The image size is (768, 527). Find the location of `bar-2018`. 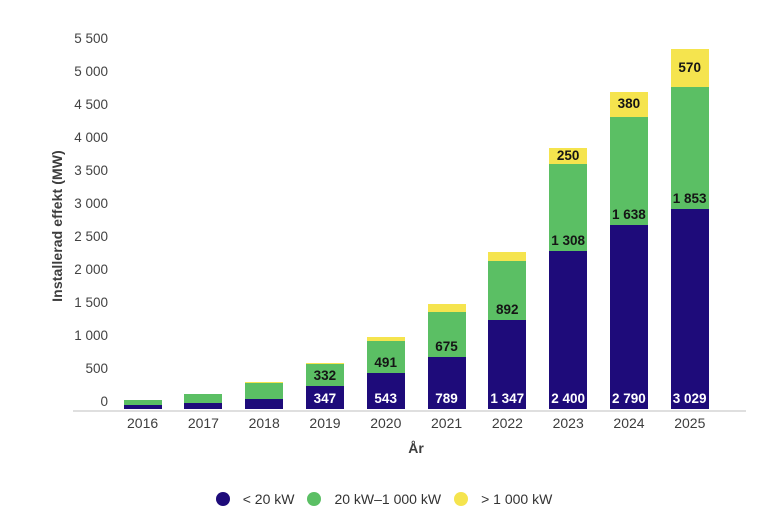

bar-2018 is located at coordinates (264, 395).